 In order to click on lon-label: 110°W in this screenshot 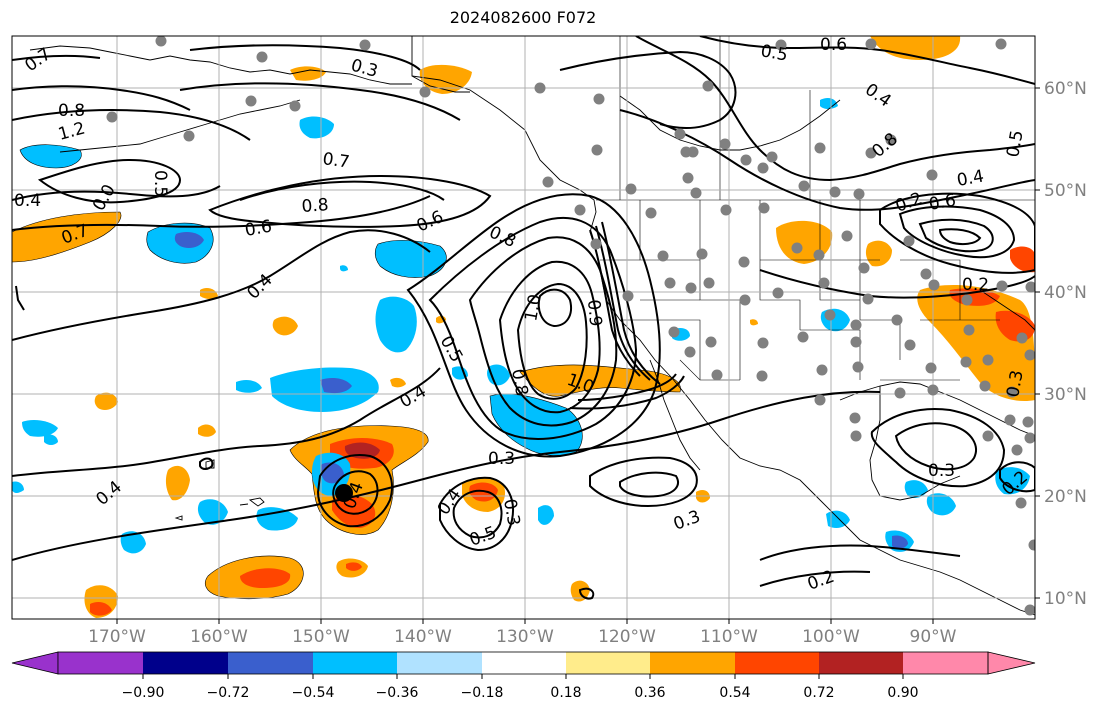, I will do `click(729, 637)`.